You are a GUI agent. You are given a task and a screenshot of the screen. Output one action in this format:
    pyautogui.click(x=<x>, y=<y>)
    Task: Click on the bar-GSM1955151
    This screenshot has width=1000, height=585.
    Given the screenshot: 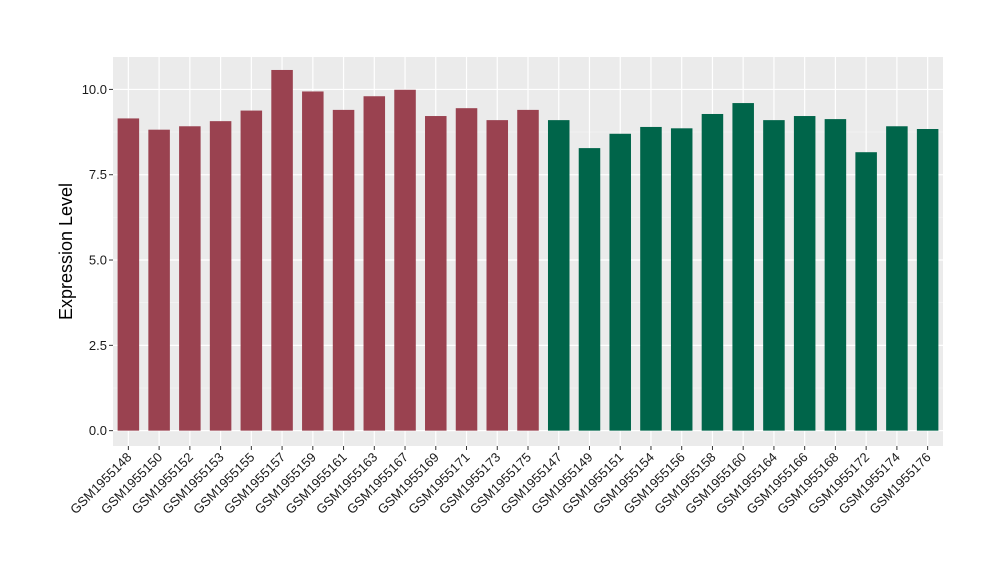 What is the action you would take?
    pyautogui.click(x=620, y=282)
    